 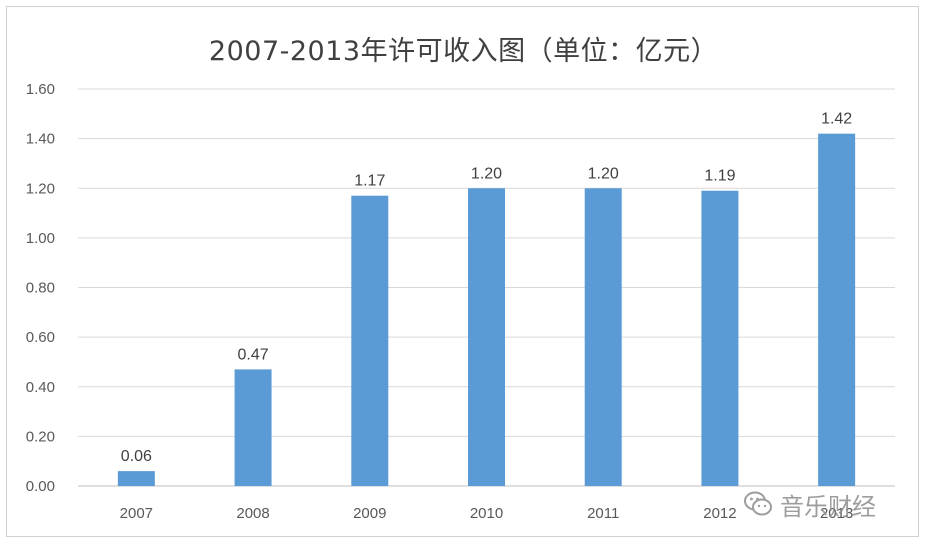 What do you see at coordinates (603, 513) in the screenshot?
I see `x-tick-label: 2011` at bounding box center [603, 513].